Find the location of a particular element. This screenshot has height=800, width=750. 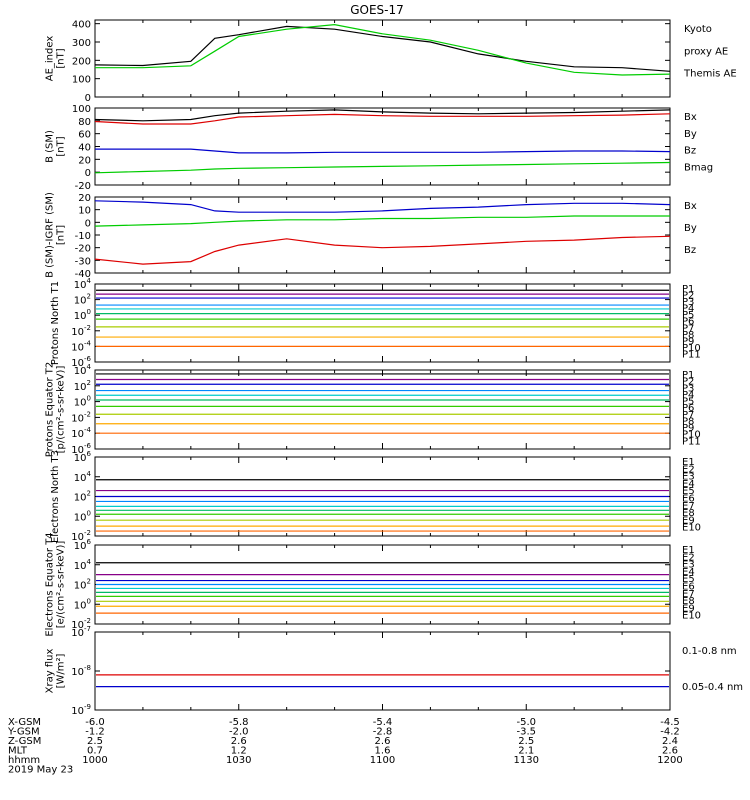

y-tick-label: 10⁻⁷ is located at coordinates (81, 632).